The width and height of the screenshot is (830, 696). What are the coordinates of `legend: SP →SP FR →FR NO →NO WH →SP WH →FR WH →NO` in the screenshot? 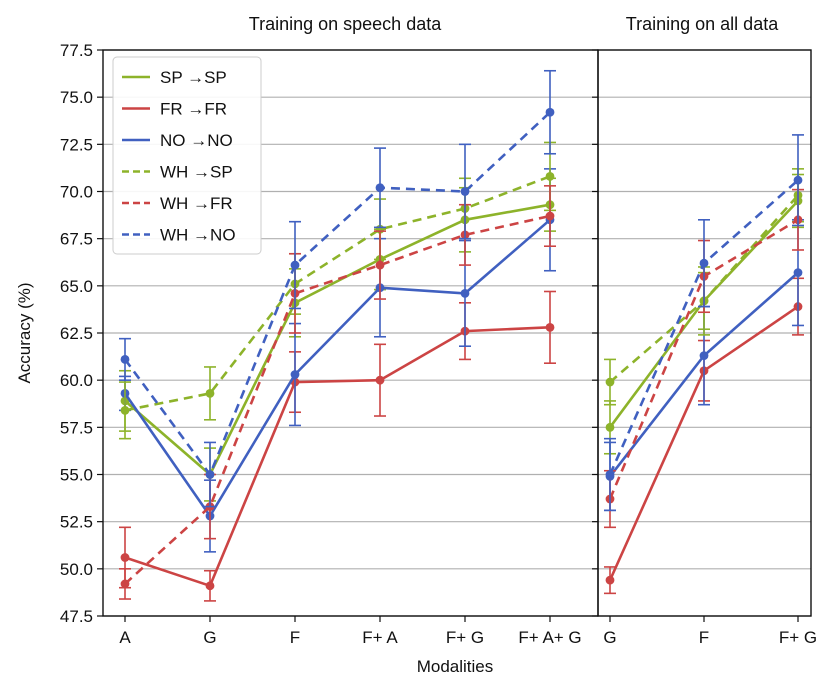 It's located at (187, 155).